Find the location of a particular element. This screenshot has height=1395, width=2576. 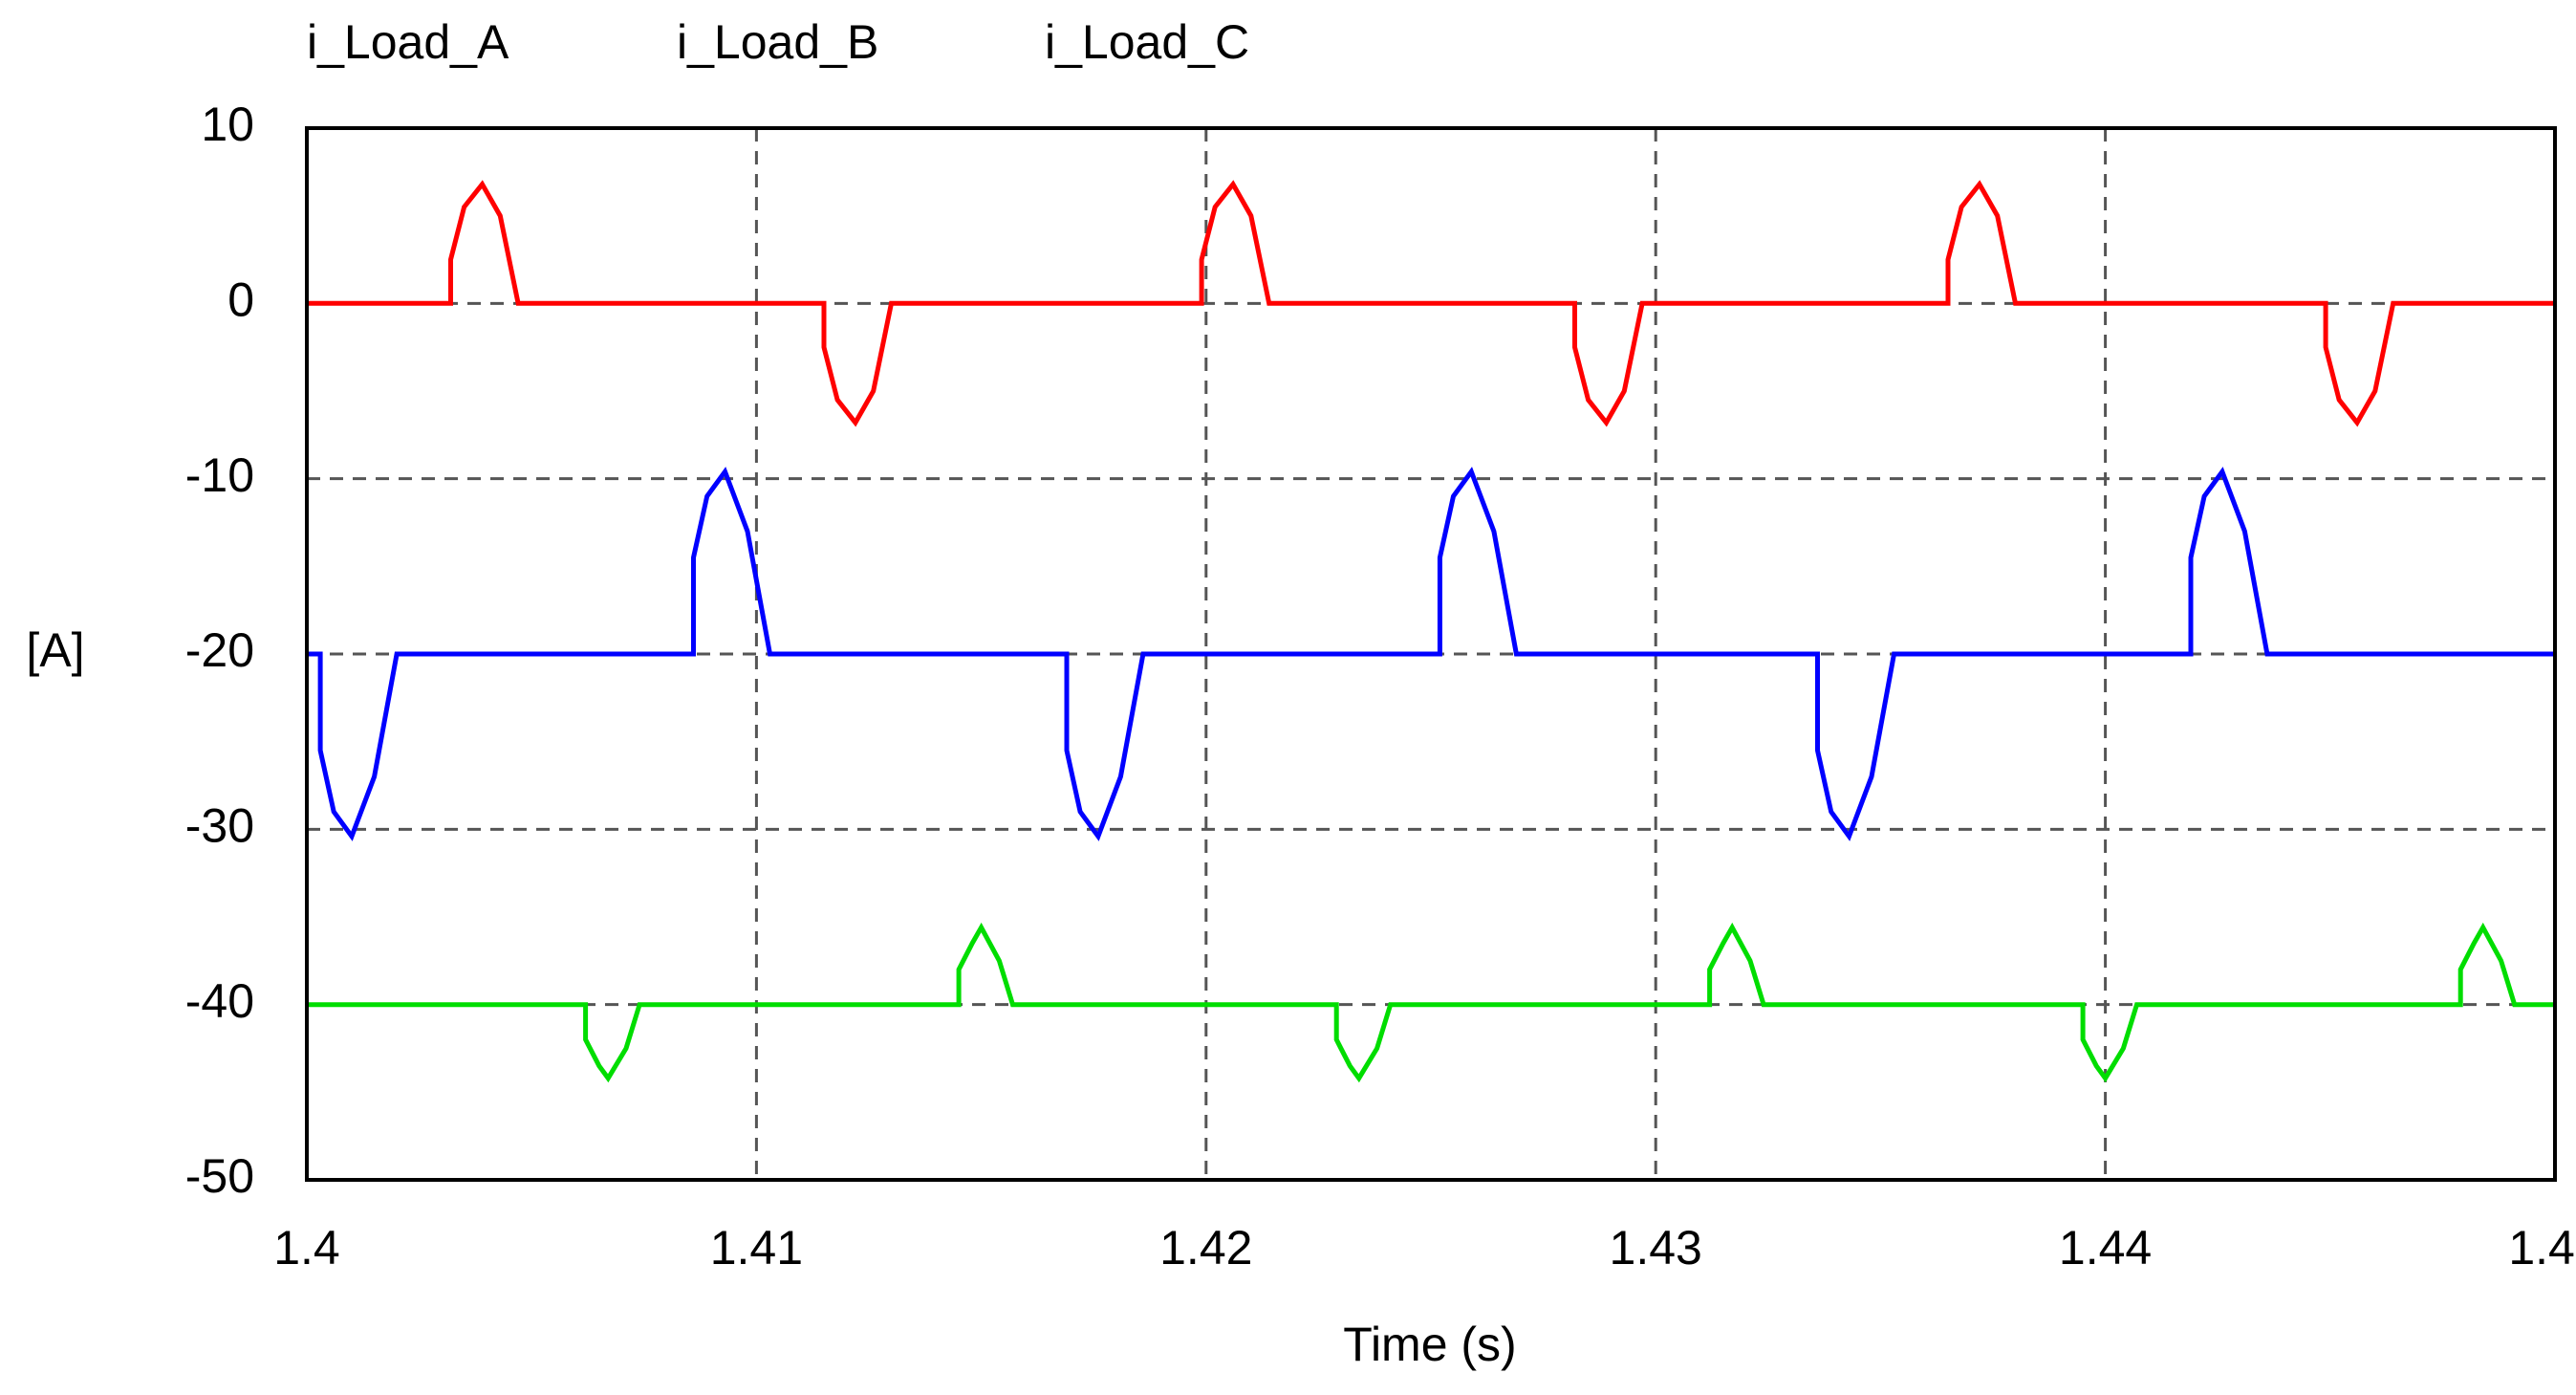

legend-entry: i_Load_B is located at coordinates (777, 42).